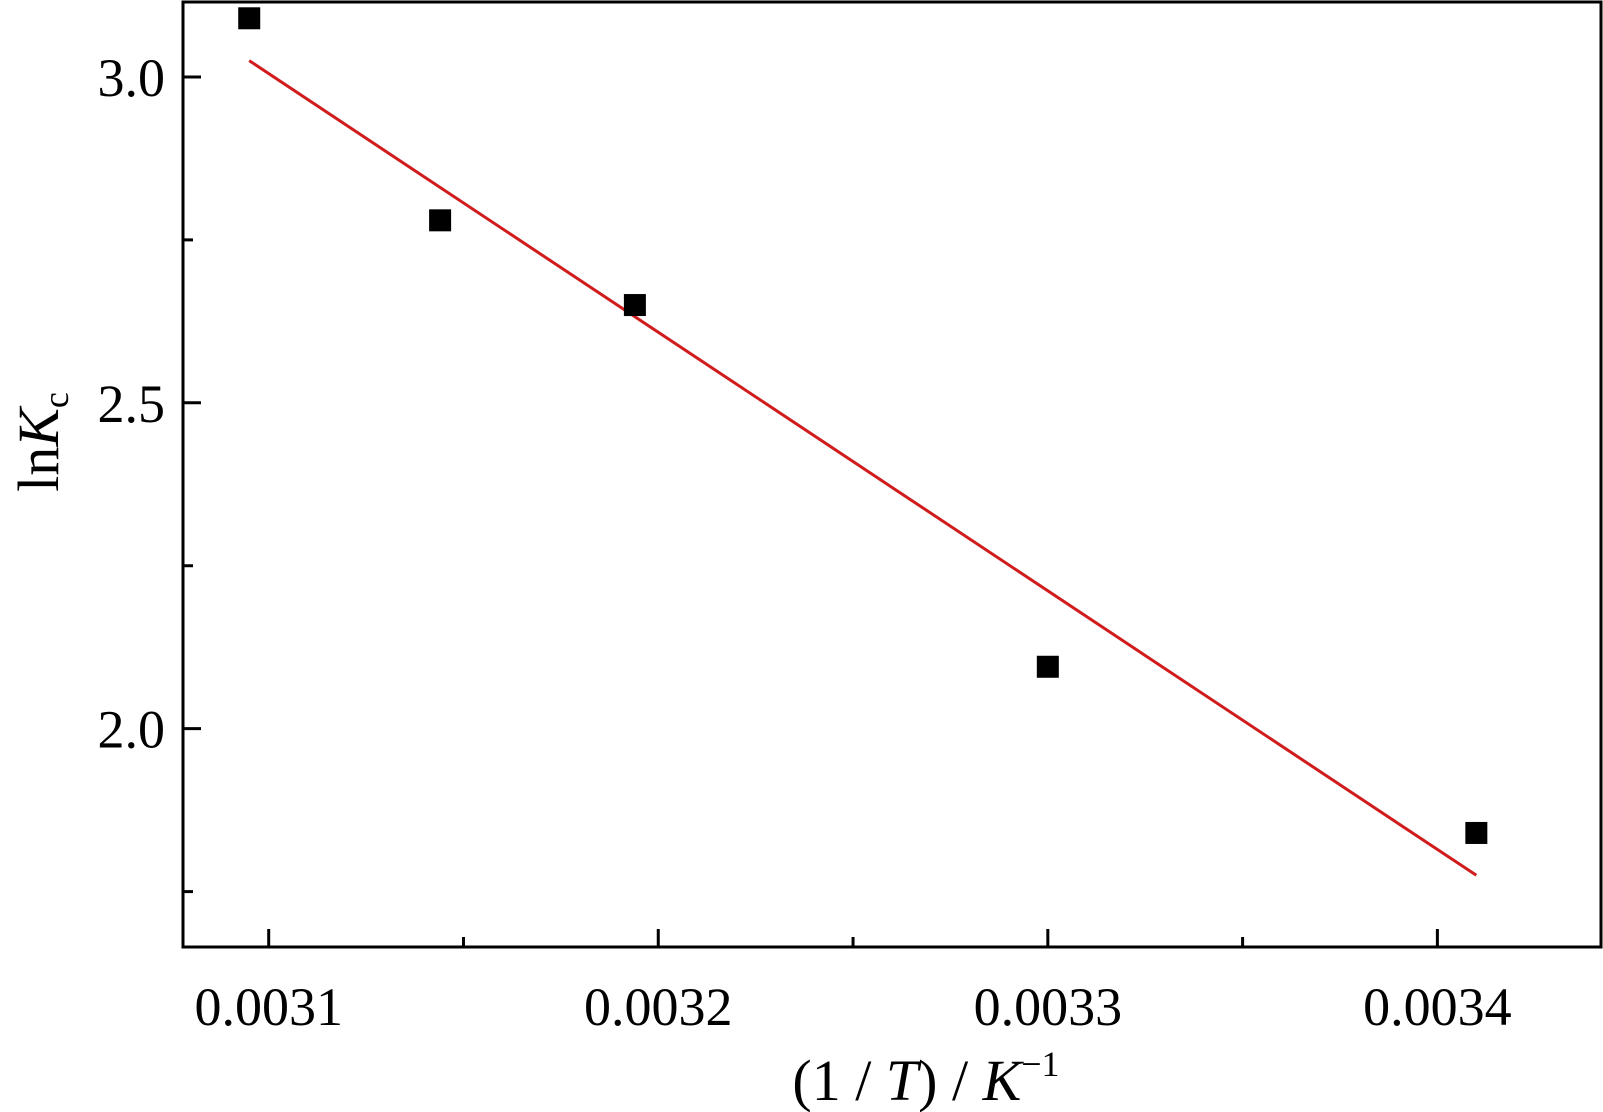 Image resolution: width=1603 pixels, height=1112 pixels. Describe the element at coordinates (132, 730) in the screenshot. I see `y-tick-label: 2.0` at that location.